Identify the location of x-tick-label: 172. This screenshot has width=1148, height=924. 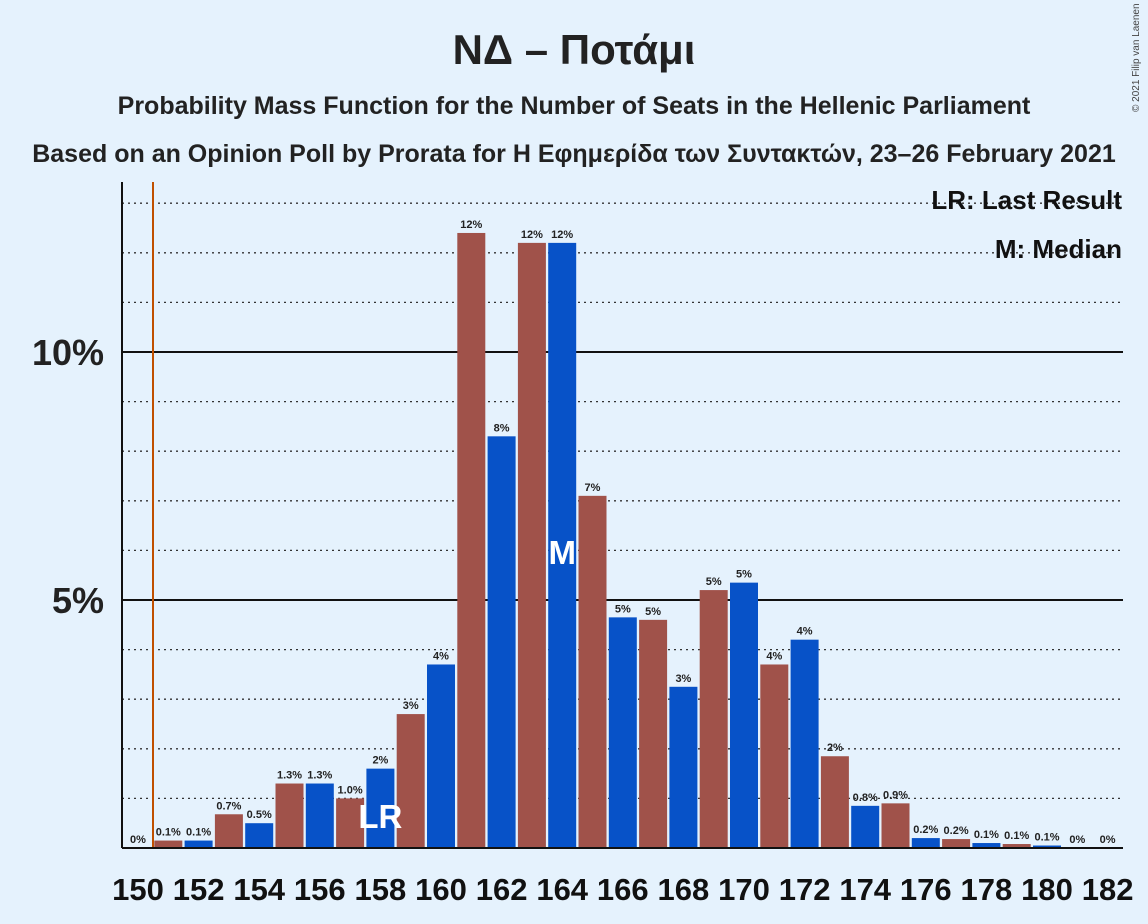
(805, 889).